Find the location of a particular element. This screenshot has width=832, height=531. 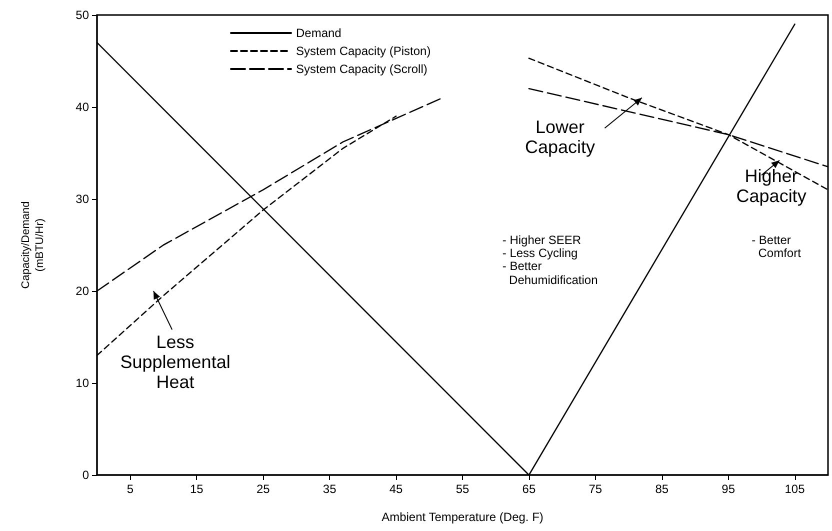

y-axis-title: Capacity/Demand (mBTU/Hr) is located at coordinates (33, 245).